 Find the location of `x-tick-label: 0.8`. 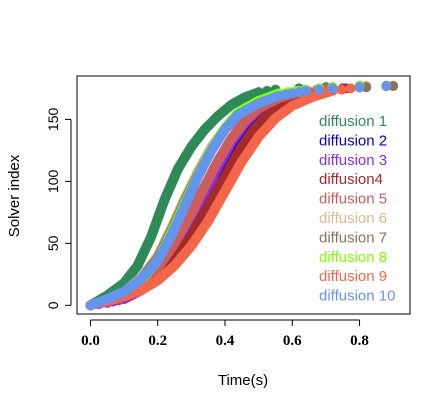

x-tick-label: 0.8 is located at coordinates (359, 341).